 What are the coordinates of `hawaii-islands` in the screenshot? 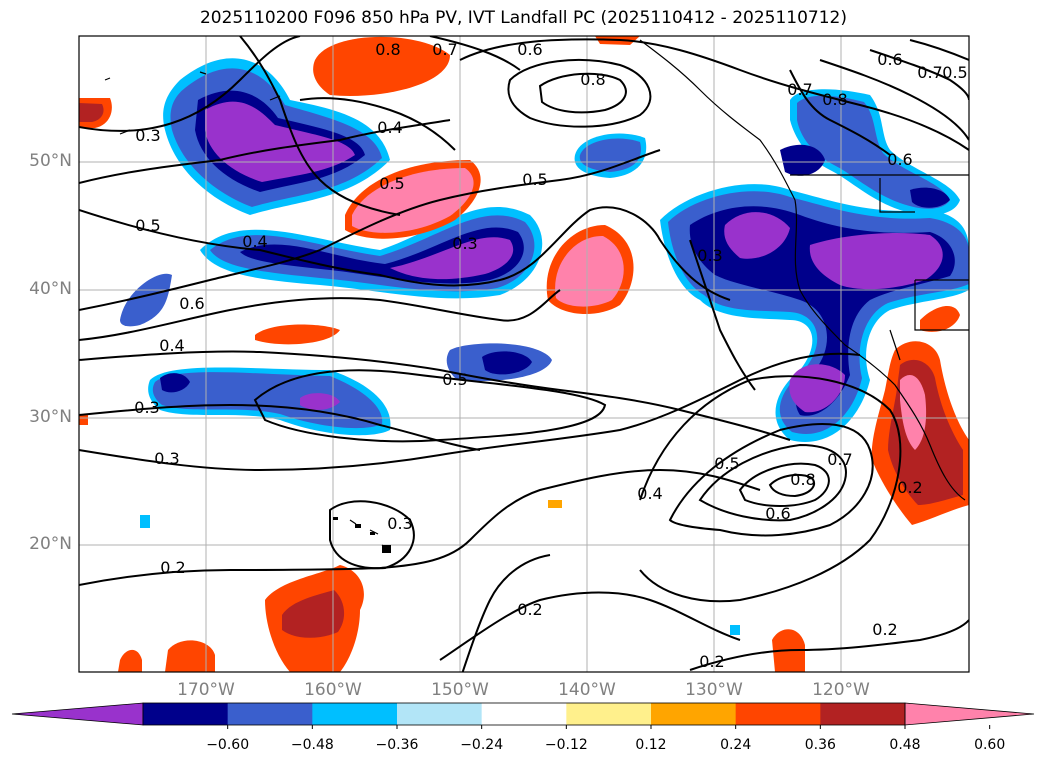 It's located at (362, 535).